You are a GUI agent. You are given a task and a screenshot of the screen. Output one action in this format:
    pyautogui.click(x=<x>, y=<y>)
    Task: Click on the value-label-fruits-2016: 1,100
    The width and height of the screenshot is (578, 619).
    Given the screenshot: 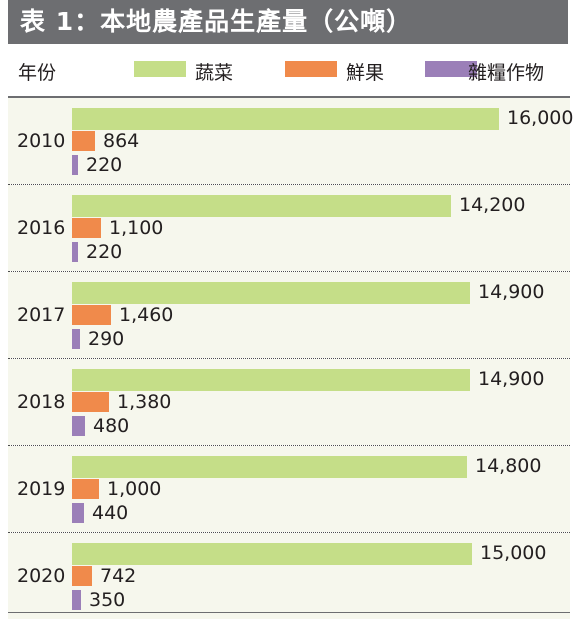 What is the action you would take?
    pyautogui.click(x=136, y=228)
    